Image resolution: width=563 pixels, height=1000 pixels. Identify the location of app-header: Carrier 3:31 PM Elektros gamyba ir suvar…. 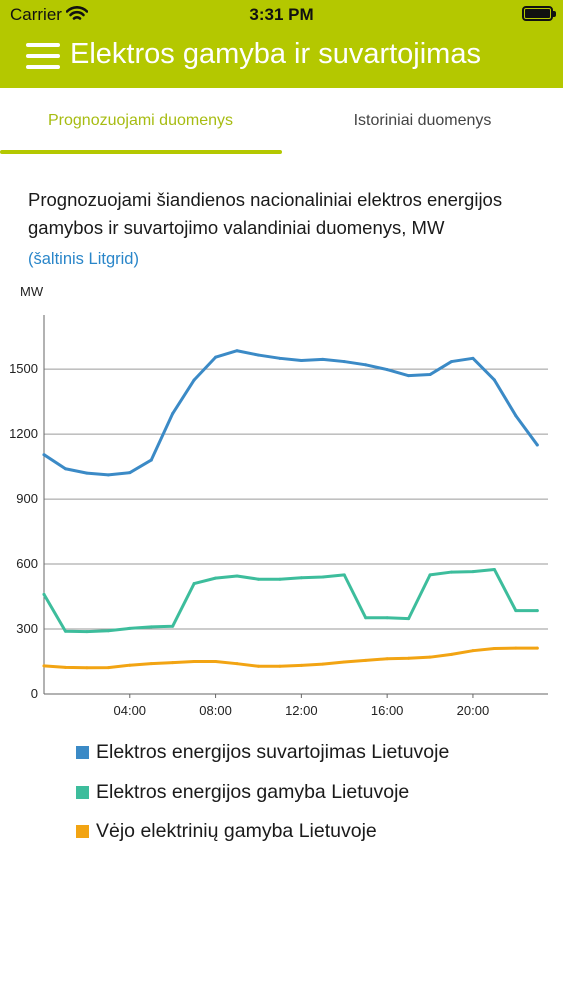
(281, 44).